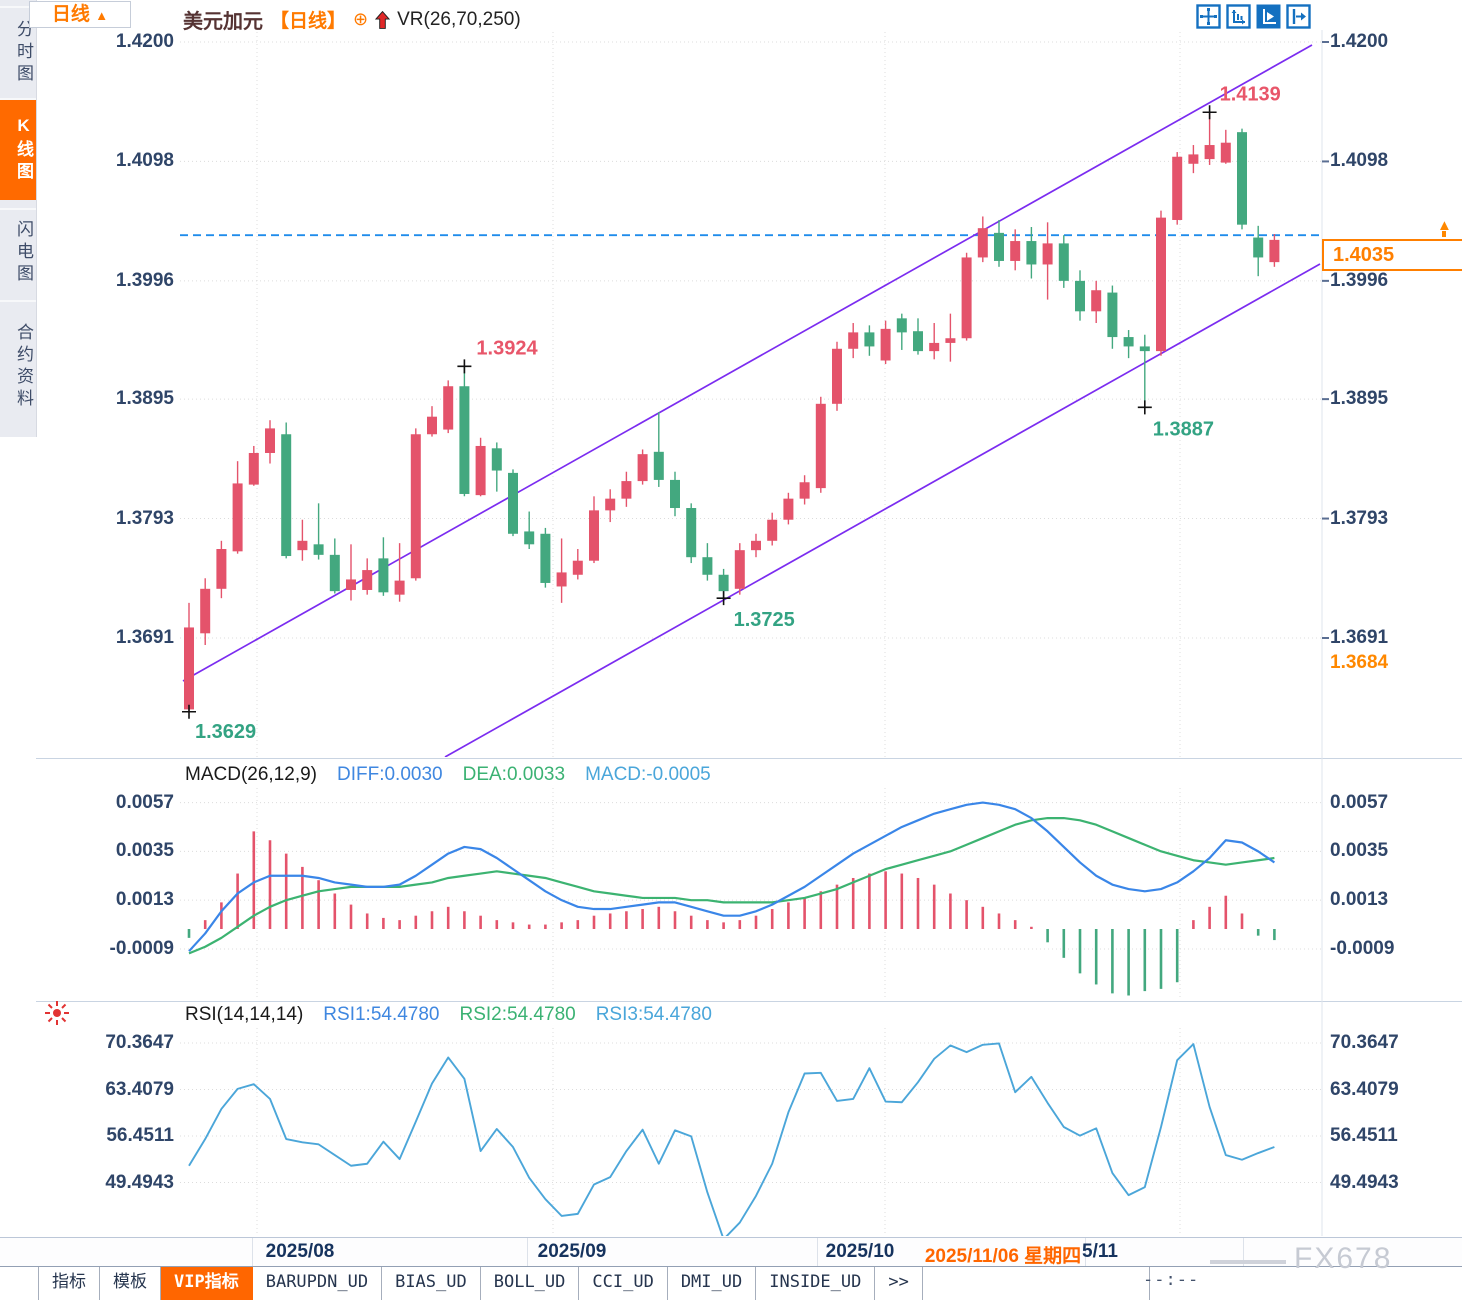 The width and height of the screenshot is (1462, 1300). I want to click on price-tick-right: 1.3996, so click(1359, 280).